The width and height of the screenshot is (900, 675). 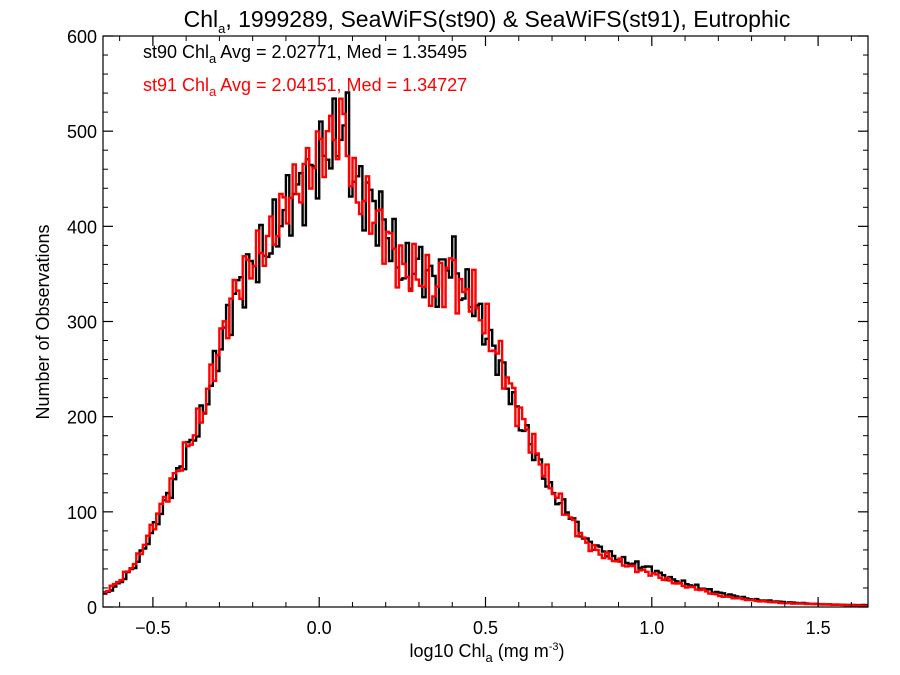 I want to click on x-tick-label: 1.5, so click(x=818, y=628).